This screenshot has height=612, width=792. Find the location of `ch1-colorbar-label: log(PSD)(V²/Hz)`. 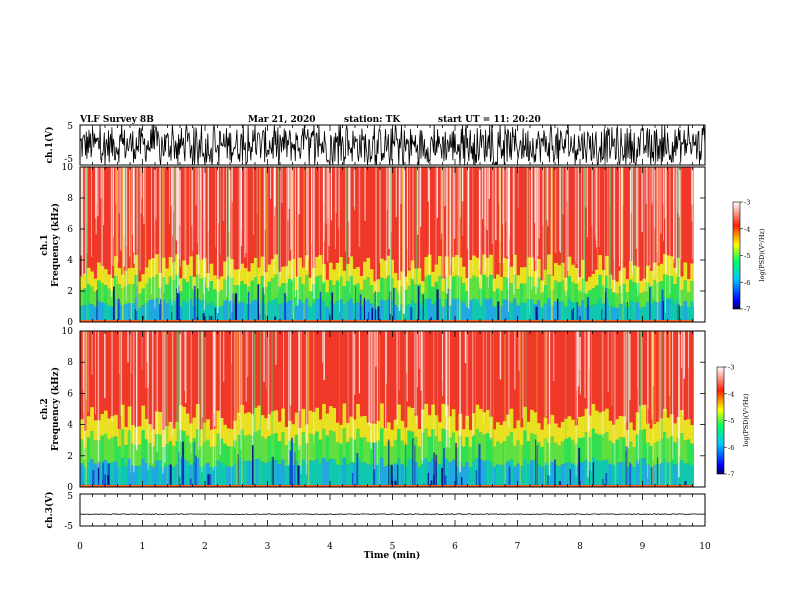

ch1-colorbar-label: log(PSD)(V²/Hz) is located at coordinates (762, 254).